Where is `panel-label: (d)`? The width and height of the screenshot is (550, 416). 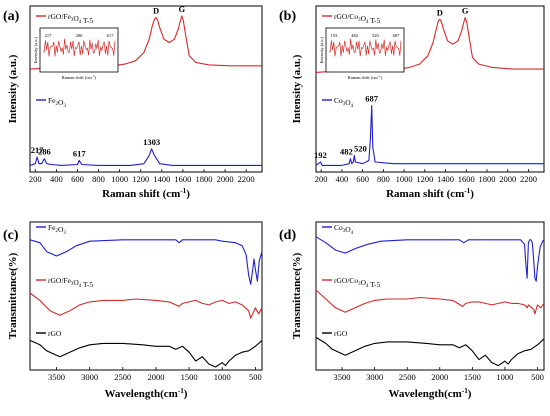 panel-label: (d) is located at coordinates (287, 235).